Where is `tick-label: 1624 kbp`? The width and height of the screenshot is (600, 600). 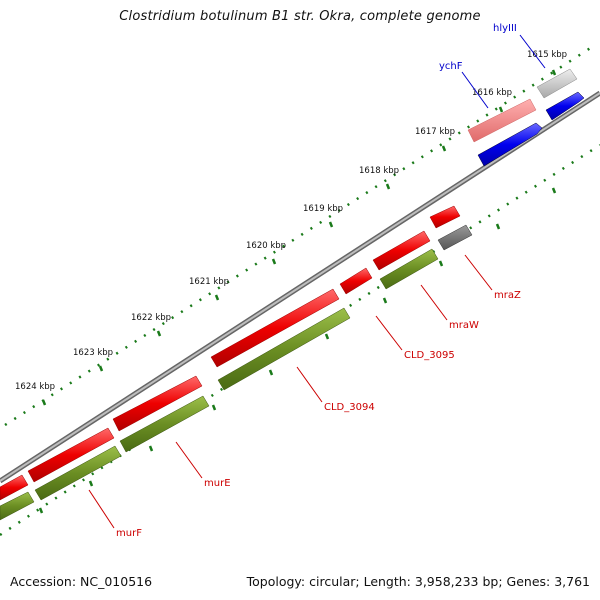
tick-label: 1624 kbp is located at coordinates (35, 387).